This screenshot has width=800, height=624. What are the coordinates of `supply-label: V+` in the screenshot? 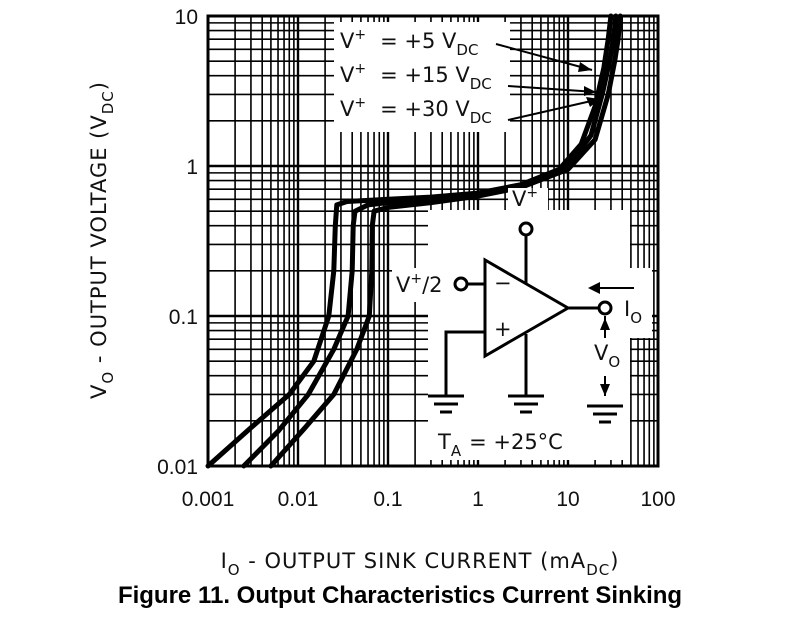 It's located at (525, 198).